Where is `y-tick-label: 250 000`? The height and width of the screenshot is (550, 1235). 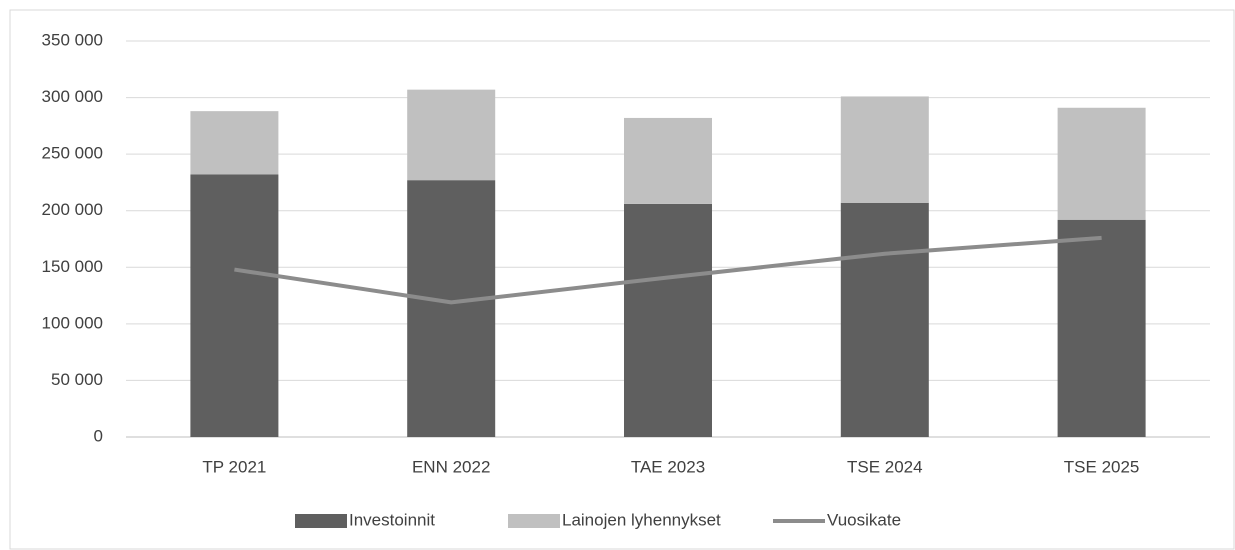
y-tick-label: 250 000 is located at coordinates (72, 153).